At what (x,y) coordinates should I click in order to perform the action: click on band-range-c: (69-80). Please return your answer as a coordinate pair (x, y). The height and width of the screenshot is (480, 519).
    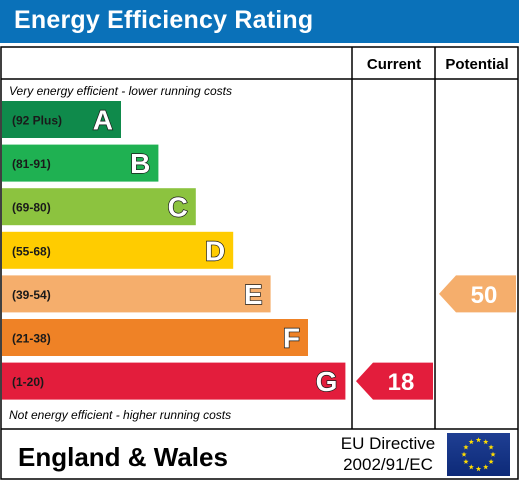
    Looking at the image, I should click on (31, 208).